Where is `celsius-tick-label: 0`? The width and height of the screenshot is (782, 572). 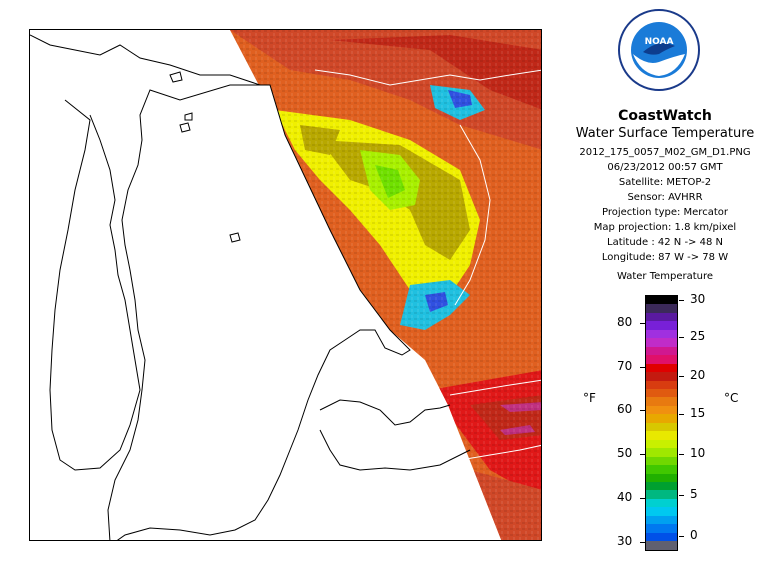
celsius-tick-label: 0 is located at coordinates (694, 535).